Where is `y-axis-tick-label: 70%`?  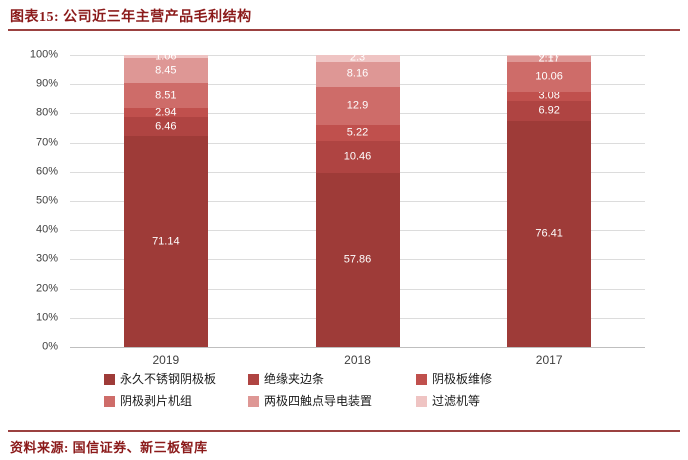 y-axis-tick-label: 70% is located at coordinates (46, 142).